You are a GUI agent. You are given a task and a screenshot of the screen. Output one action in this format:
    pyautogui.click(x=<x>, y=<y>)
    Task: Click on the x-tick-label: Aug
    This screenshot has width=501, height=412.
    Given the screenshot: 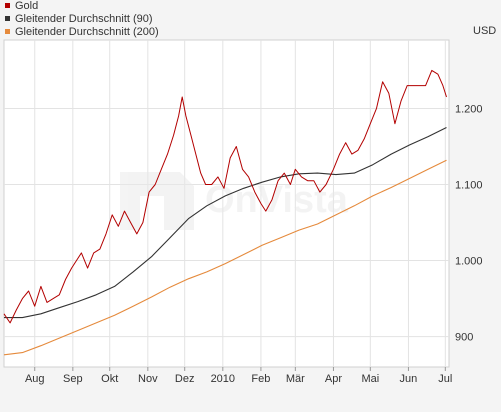 What is the action you would take?
    pyautogui.click(x=35, y=379)
    